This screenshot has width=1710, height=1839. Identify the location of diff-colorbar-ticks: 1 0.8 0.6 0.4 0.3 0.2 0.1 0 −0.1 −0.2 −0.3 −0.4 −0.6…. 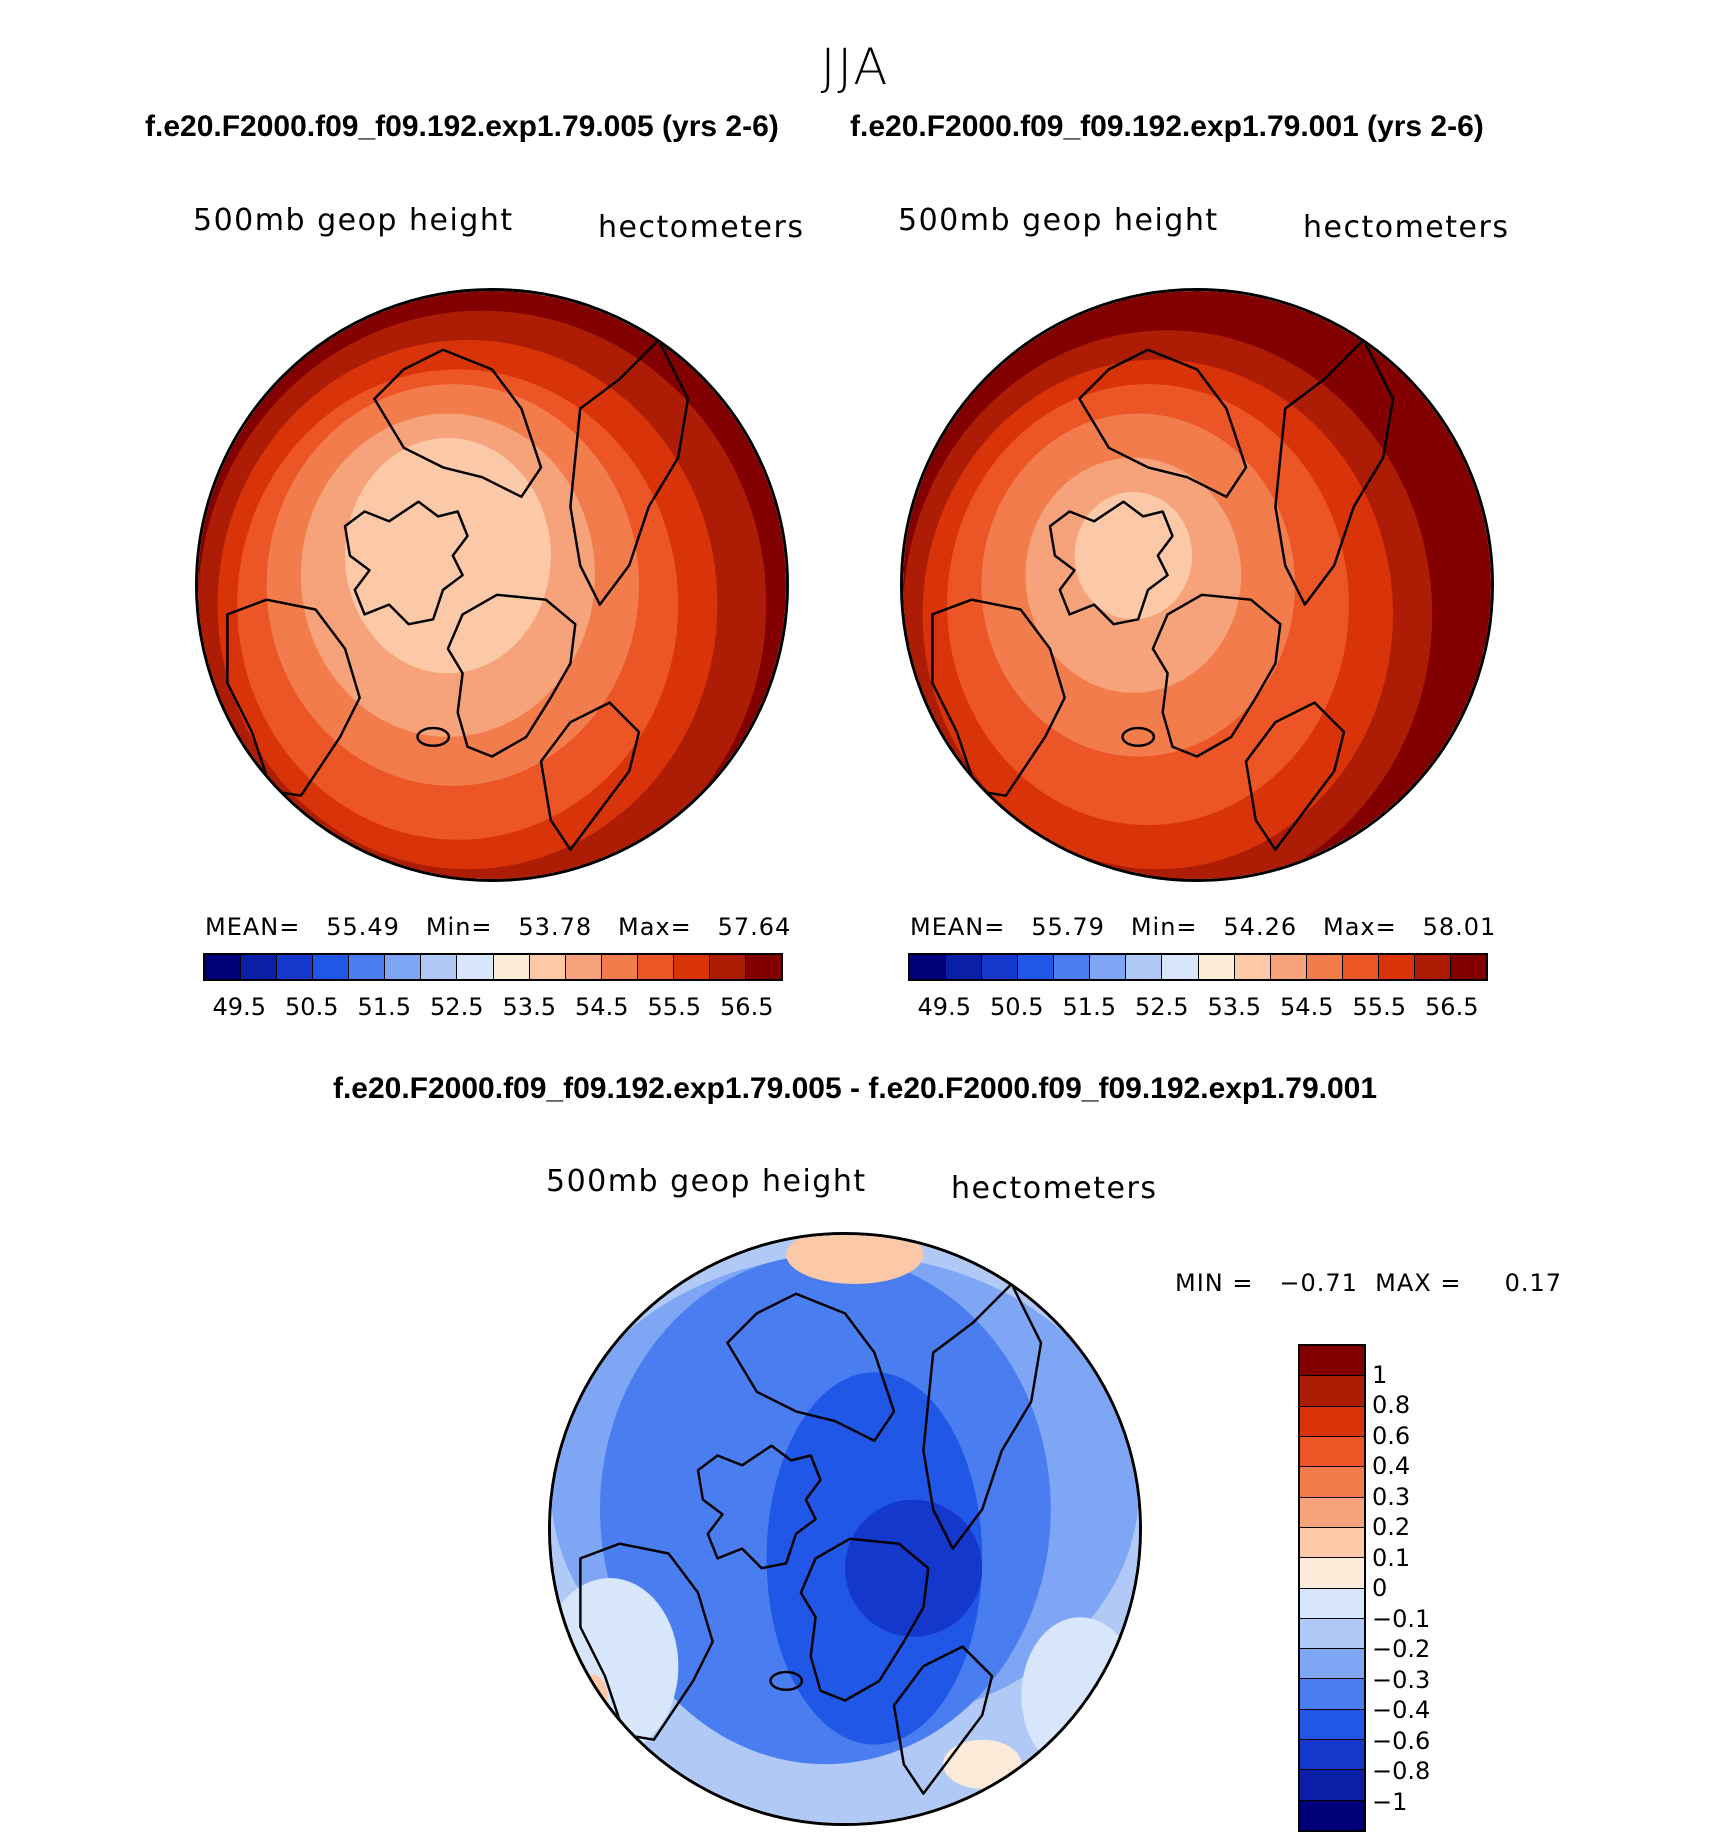
(1412, 1588).